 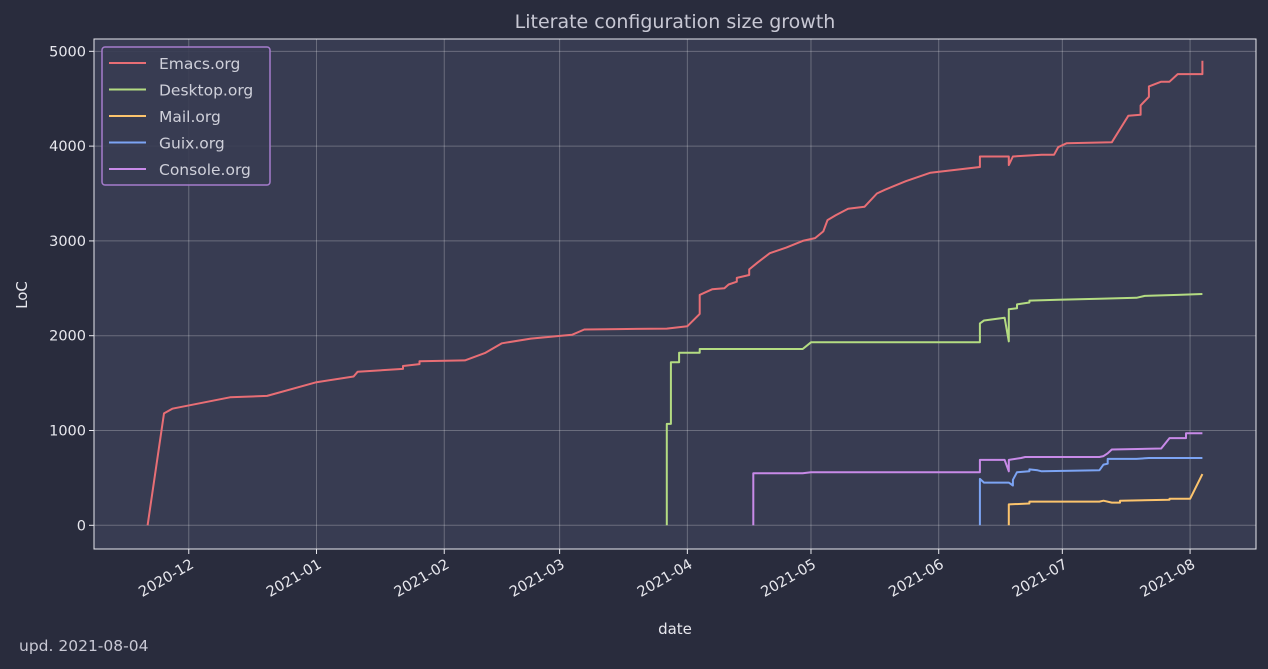 What do you see at coordinates (789, 579) in the screenshot?
I see `x-tick-label: 2021-05` at bounding box center [789, 579].